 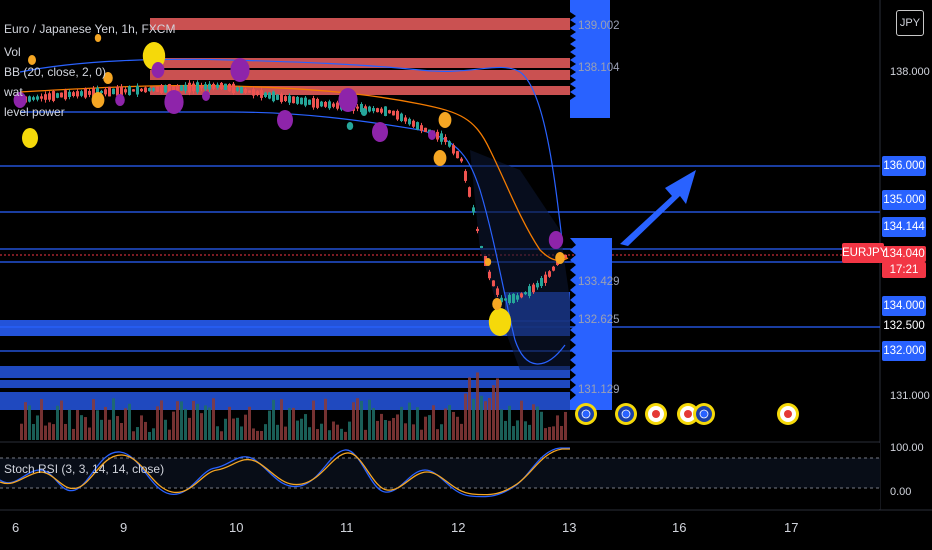 I want to click on symbol-title: Euro / Japanese Yen, 1h, FXCM, so click(x=90, y=29).